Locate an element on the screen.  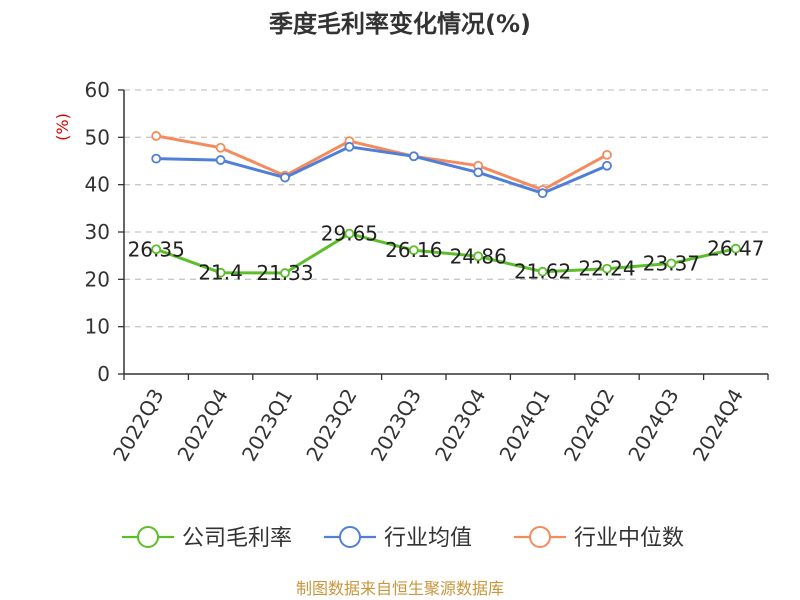
x-tick-label: 2023Q2 is located at coordinates (331, 425).